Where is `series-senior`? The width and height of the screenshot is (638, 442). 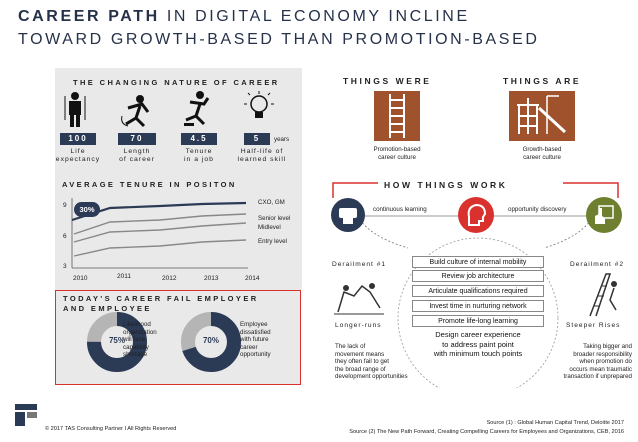
series-senior is located at coordinates (160, 224).